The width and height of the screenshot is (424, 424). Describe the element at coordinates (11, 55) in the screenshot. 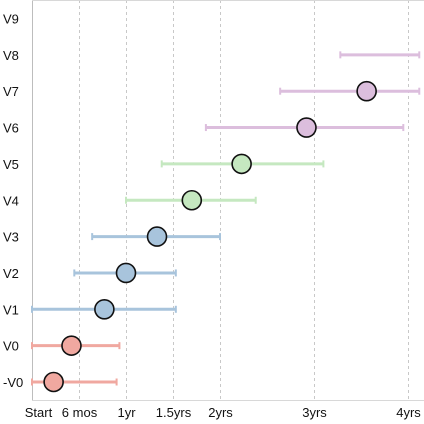

I see `y-tick-label: V8` at that location.